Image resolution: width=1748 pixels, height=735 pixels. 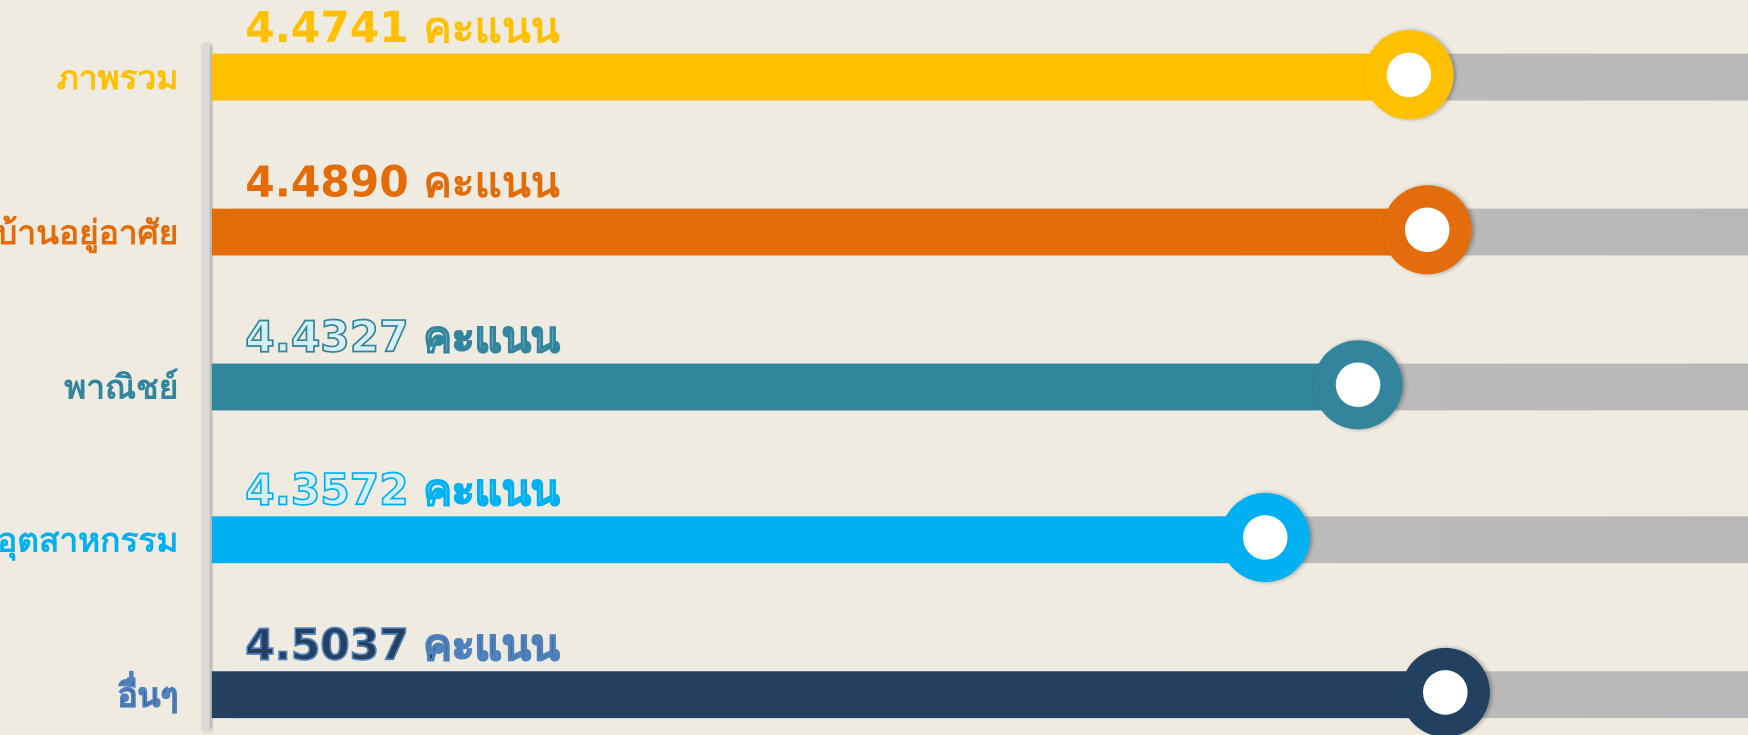 What do you see at coordinates (402, 337) in the screenshot?
I see `value-label: 4.4327 คะแนน` at bounding box center [402, 337].